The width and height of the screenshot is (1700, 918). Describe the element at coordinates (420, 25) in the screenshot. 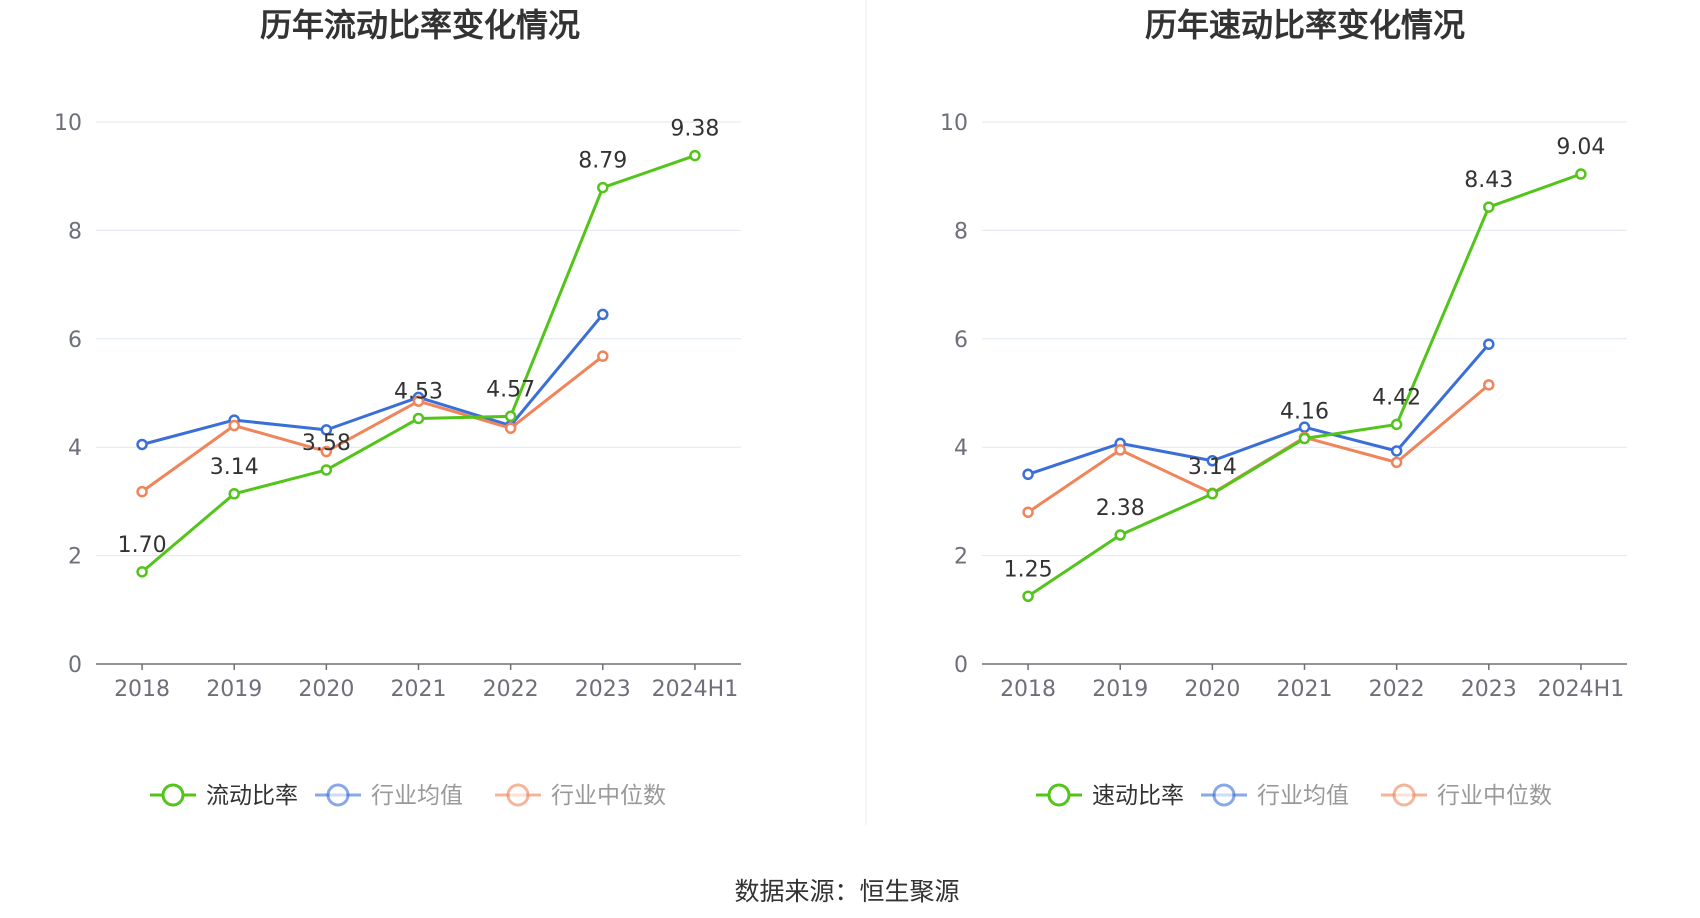

I see `chart-title: 历年流动比率变化情况` at that location.